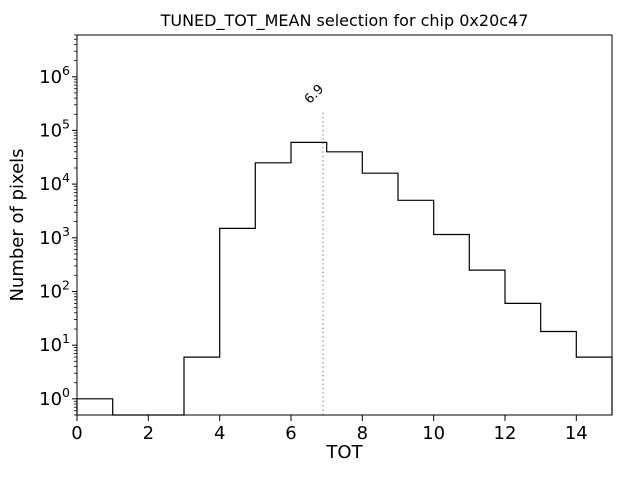 This screenshot has width=640, height=480. Describe the element at coordinates (576, 433) in the screenshot. I see `x-tick-label: 14` at that location.